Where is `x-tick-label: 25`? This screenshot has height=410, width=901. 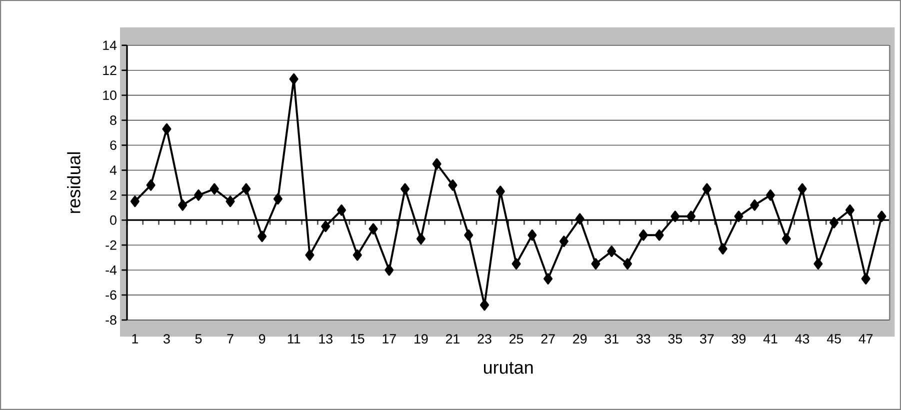 x-tick-label: 25 is located at coordinates (517, 339).